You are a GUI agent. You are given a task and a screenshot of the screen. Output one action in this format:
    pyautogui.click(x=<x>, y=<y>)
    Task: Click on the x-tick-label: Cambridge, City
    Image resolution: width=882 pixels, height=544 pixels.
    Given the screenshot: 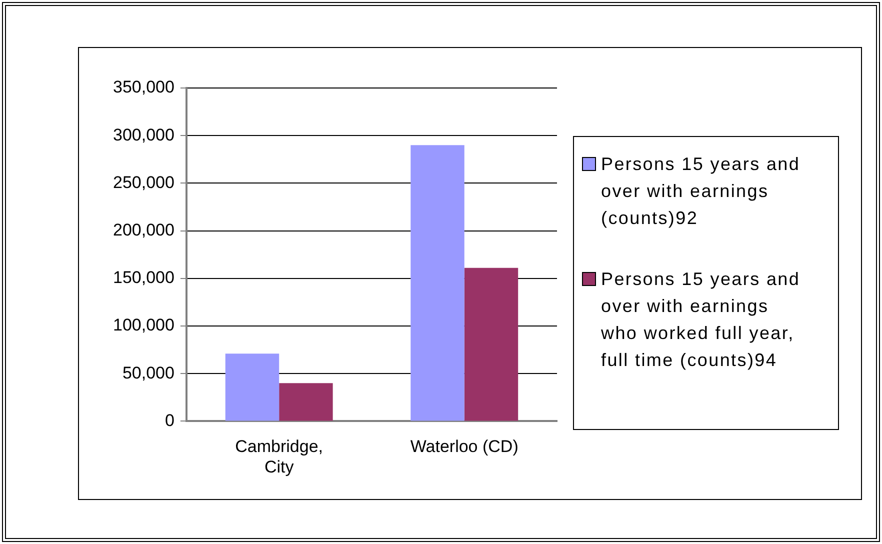 What is the action you would take?
    pyautogui.click(x=279, y=456)
    